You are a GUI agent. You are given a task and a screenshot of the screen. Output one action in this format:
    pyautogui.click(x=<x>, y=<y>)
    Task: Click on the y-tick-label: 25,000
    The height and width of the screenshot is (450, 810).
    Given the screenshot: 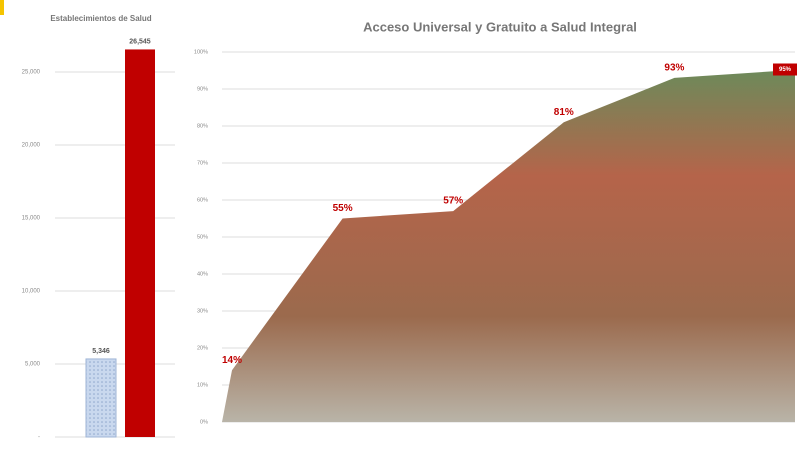 What is the action you would take?
    pyautogui.click(x=31, y=73)
    